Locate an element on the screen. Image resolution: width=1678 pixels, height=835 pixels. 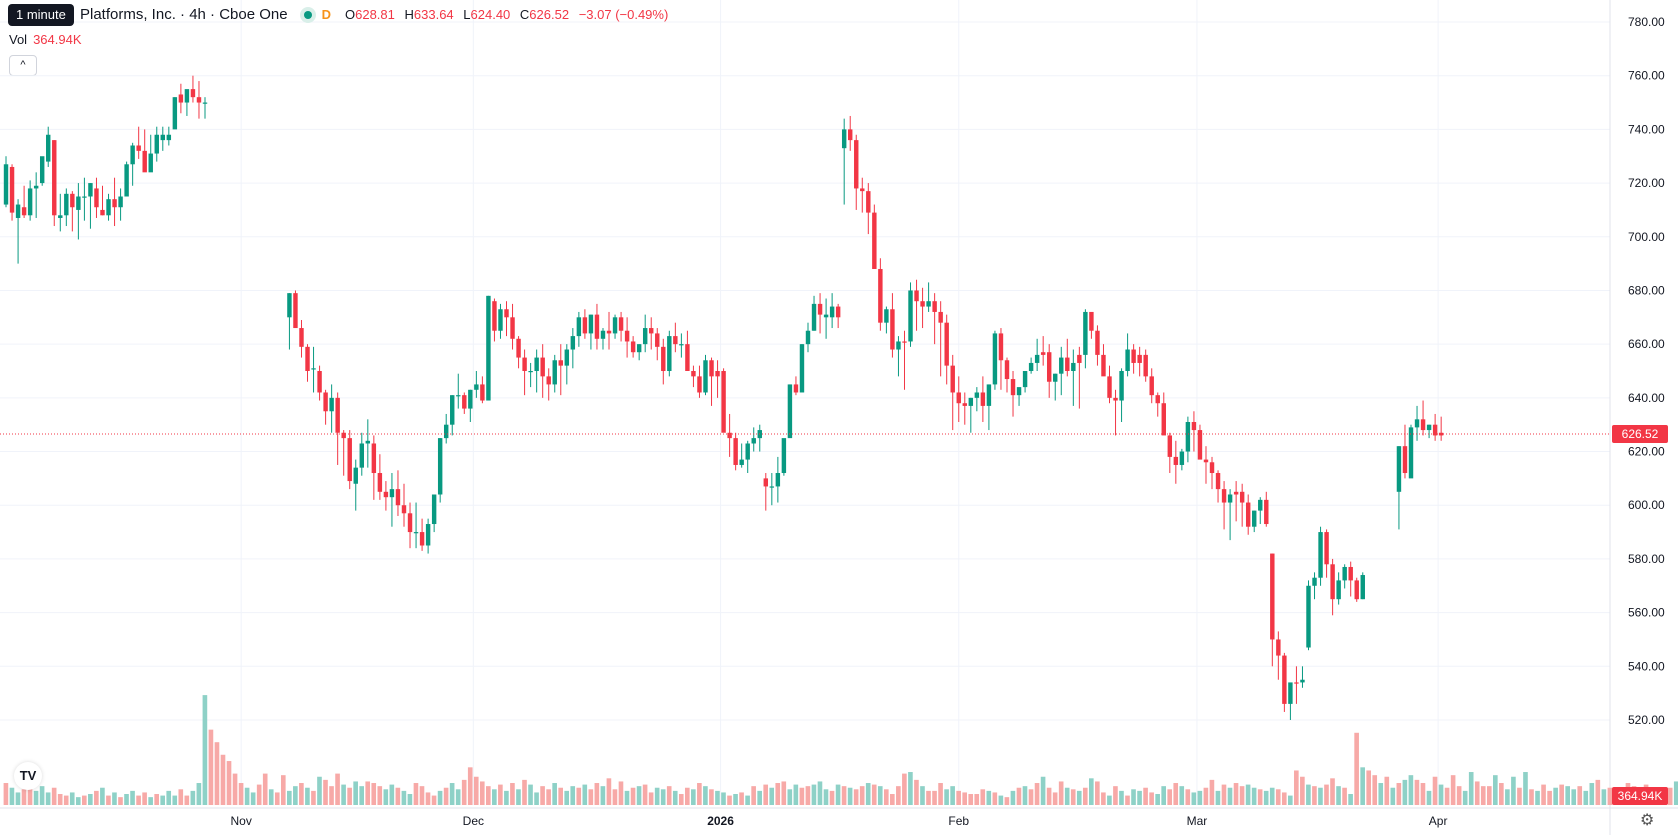
settings-gear-icon: ⚙ is located at coordinates (1647, 820).